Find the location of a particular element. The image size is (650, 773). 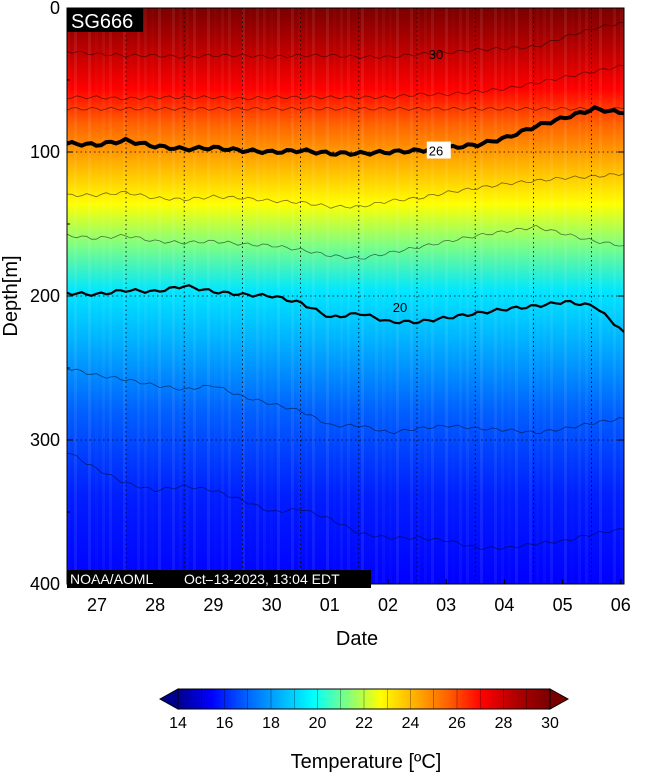

chart-title: SG666 is located at coordinates (102, 22).